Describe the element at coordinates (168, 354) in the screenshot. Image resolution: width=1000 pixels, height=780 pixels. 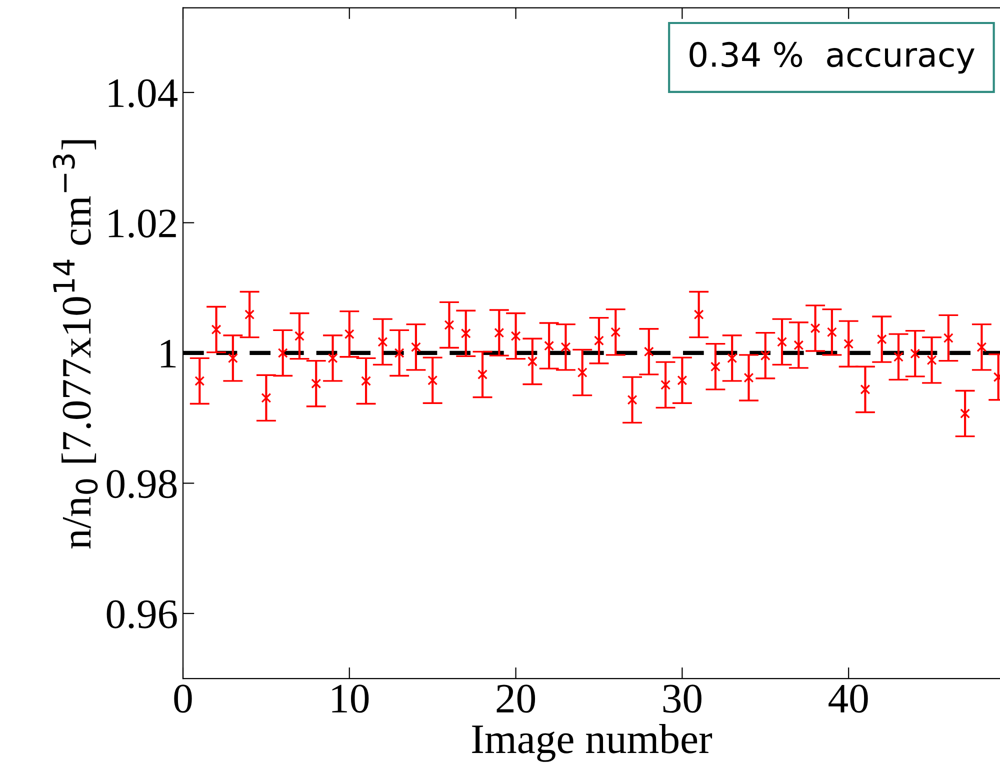
I see `y-tick-label: 1` at that location.